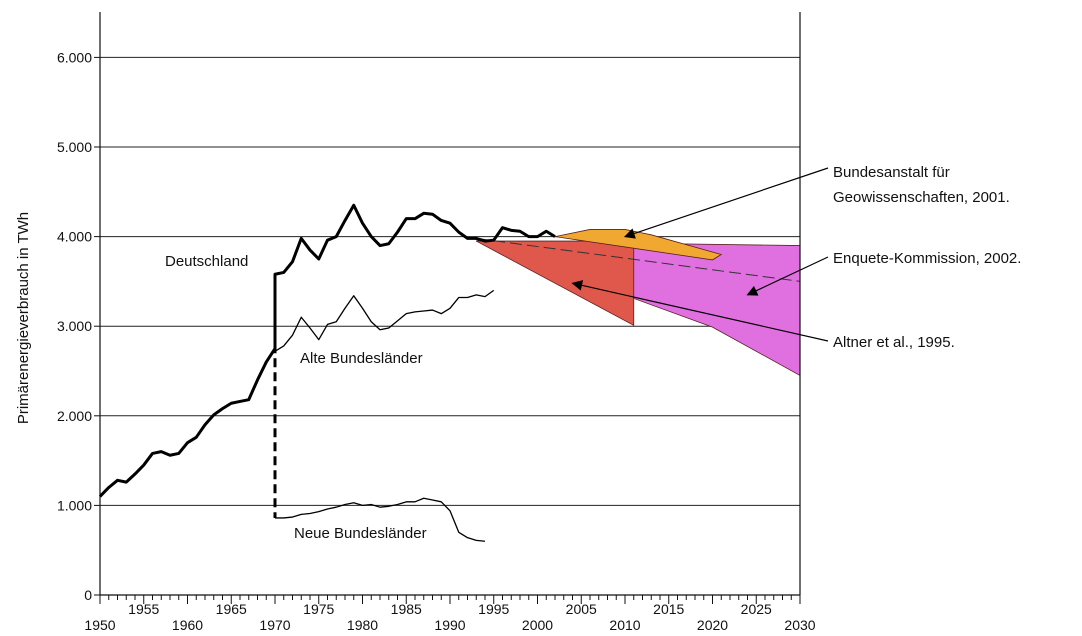 Image resolution: width=1082 pixels, height=636 pixels. Describe the element at coordinates (756, 609) in the screenshot. I see `x-tick-label-2025: 2025` at that location.